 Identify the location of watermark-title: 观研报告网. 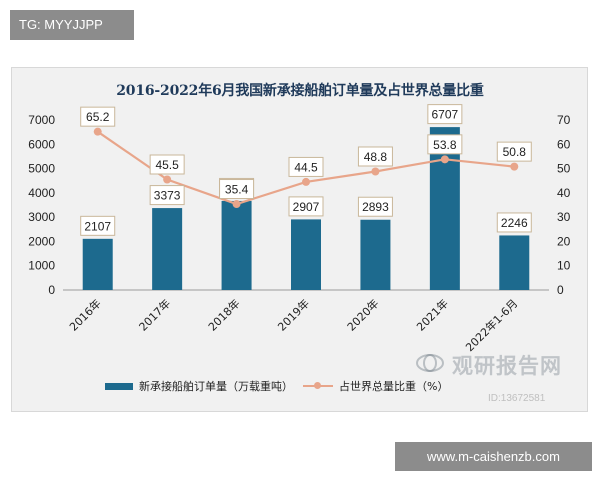
(507, 366).